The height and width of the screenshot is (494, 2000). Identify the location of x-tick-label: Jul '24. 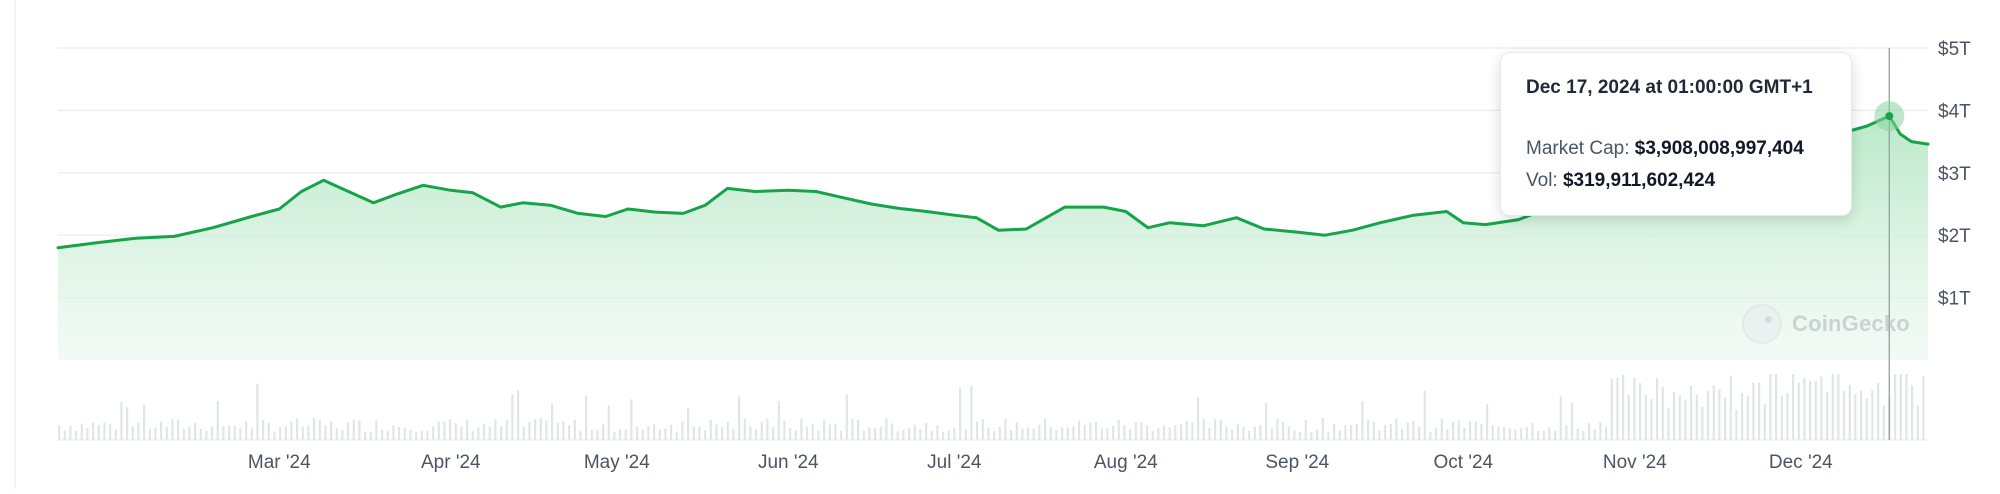
(954, 462).